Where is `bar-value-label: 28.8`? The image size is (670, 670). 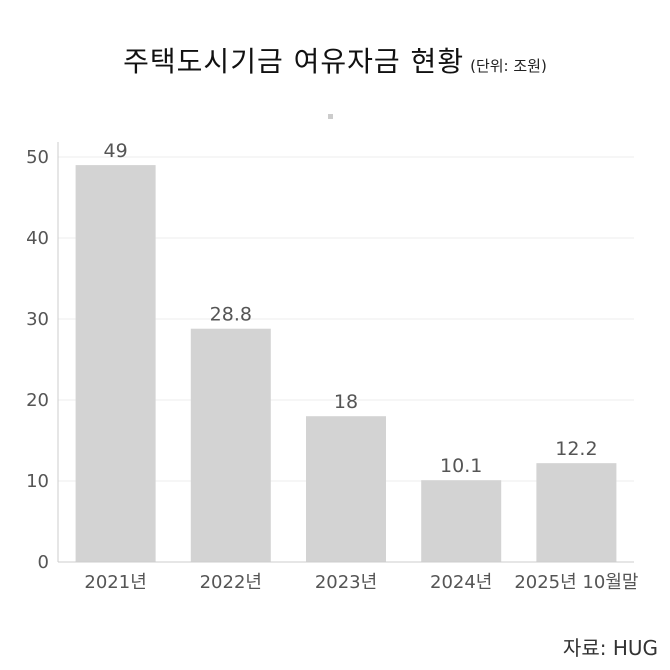 bar-value-label: 28.8 is located at coordinates (231, 315).